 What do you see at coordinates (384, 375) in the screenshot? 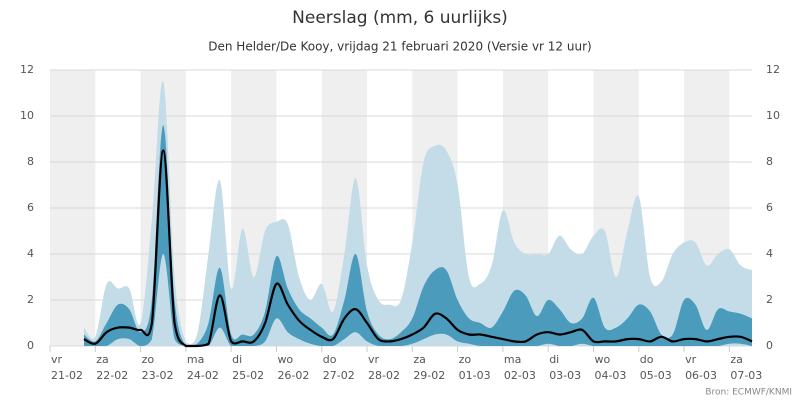
I see `x-tick-label: 28-02` at bounding box center [384, 375].